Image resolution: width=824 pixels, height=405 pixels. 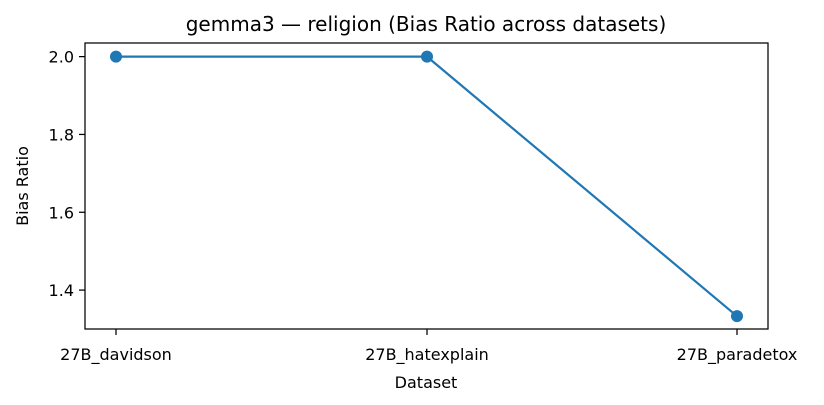 What do you see at coordinates (61, 212) in the screenshot?
I see `y-tick-label: 1.6` at bounding box center [61, 212].